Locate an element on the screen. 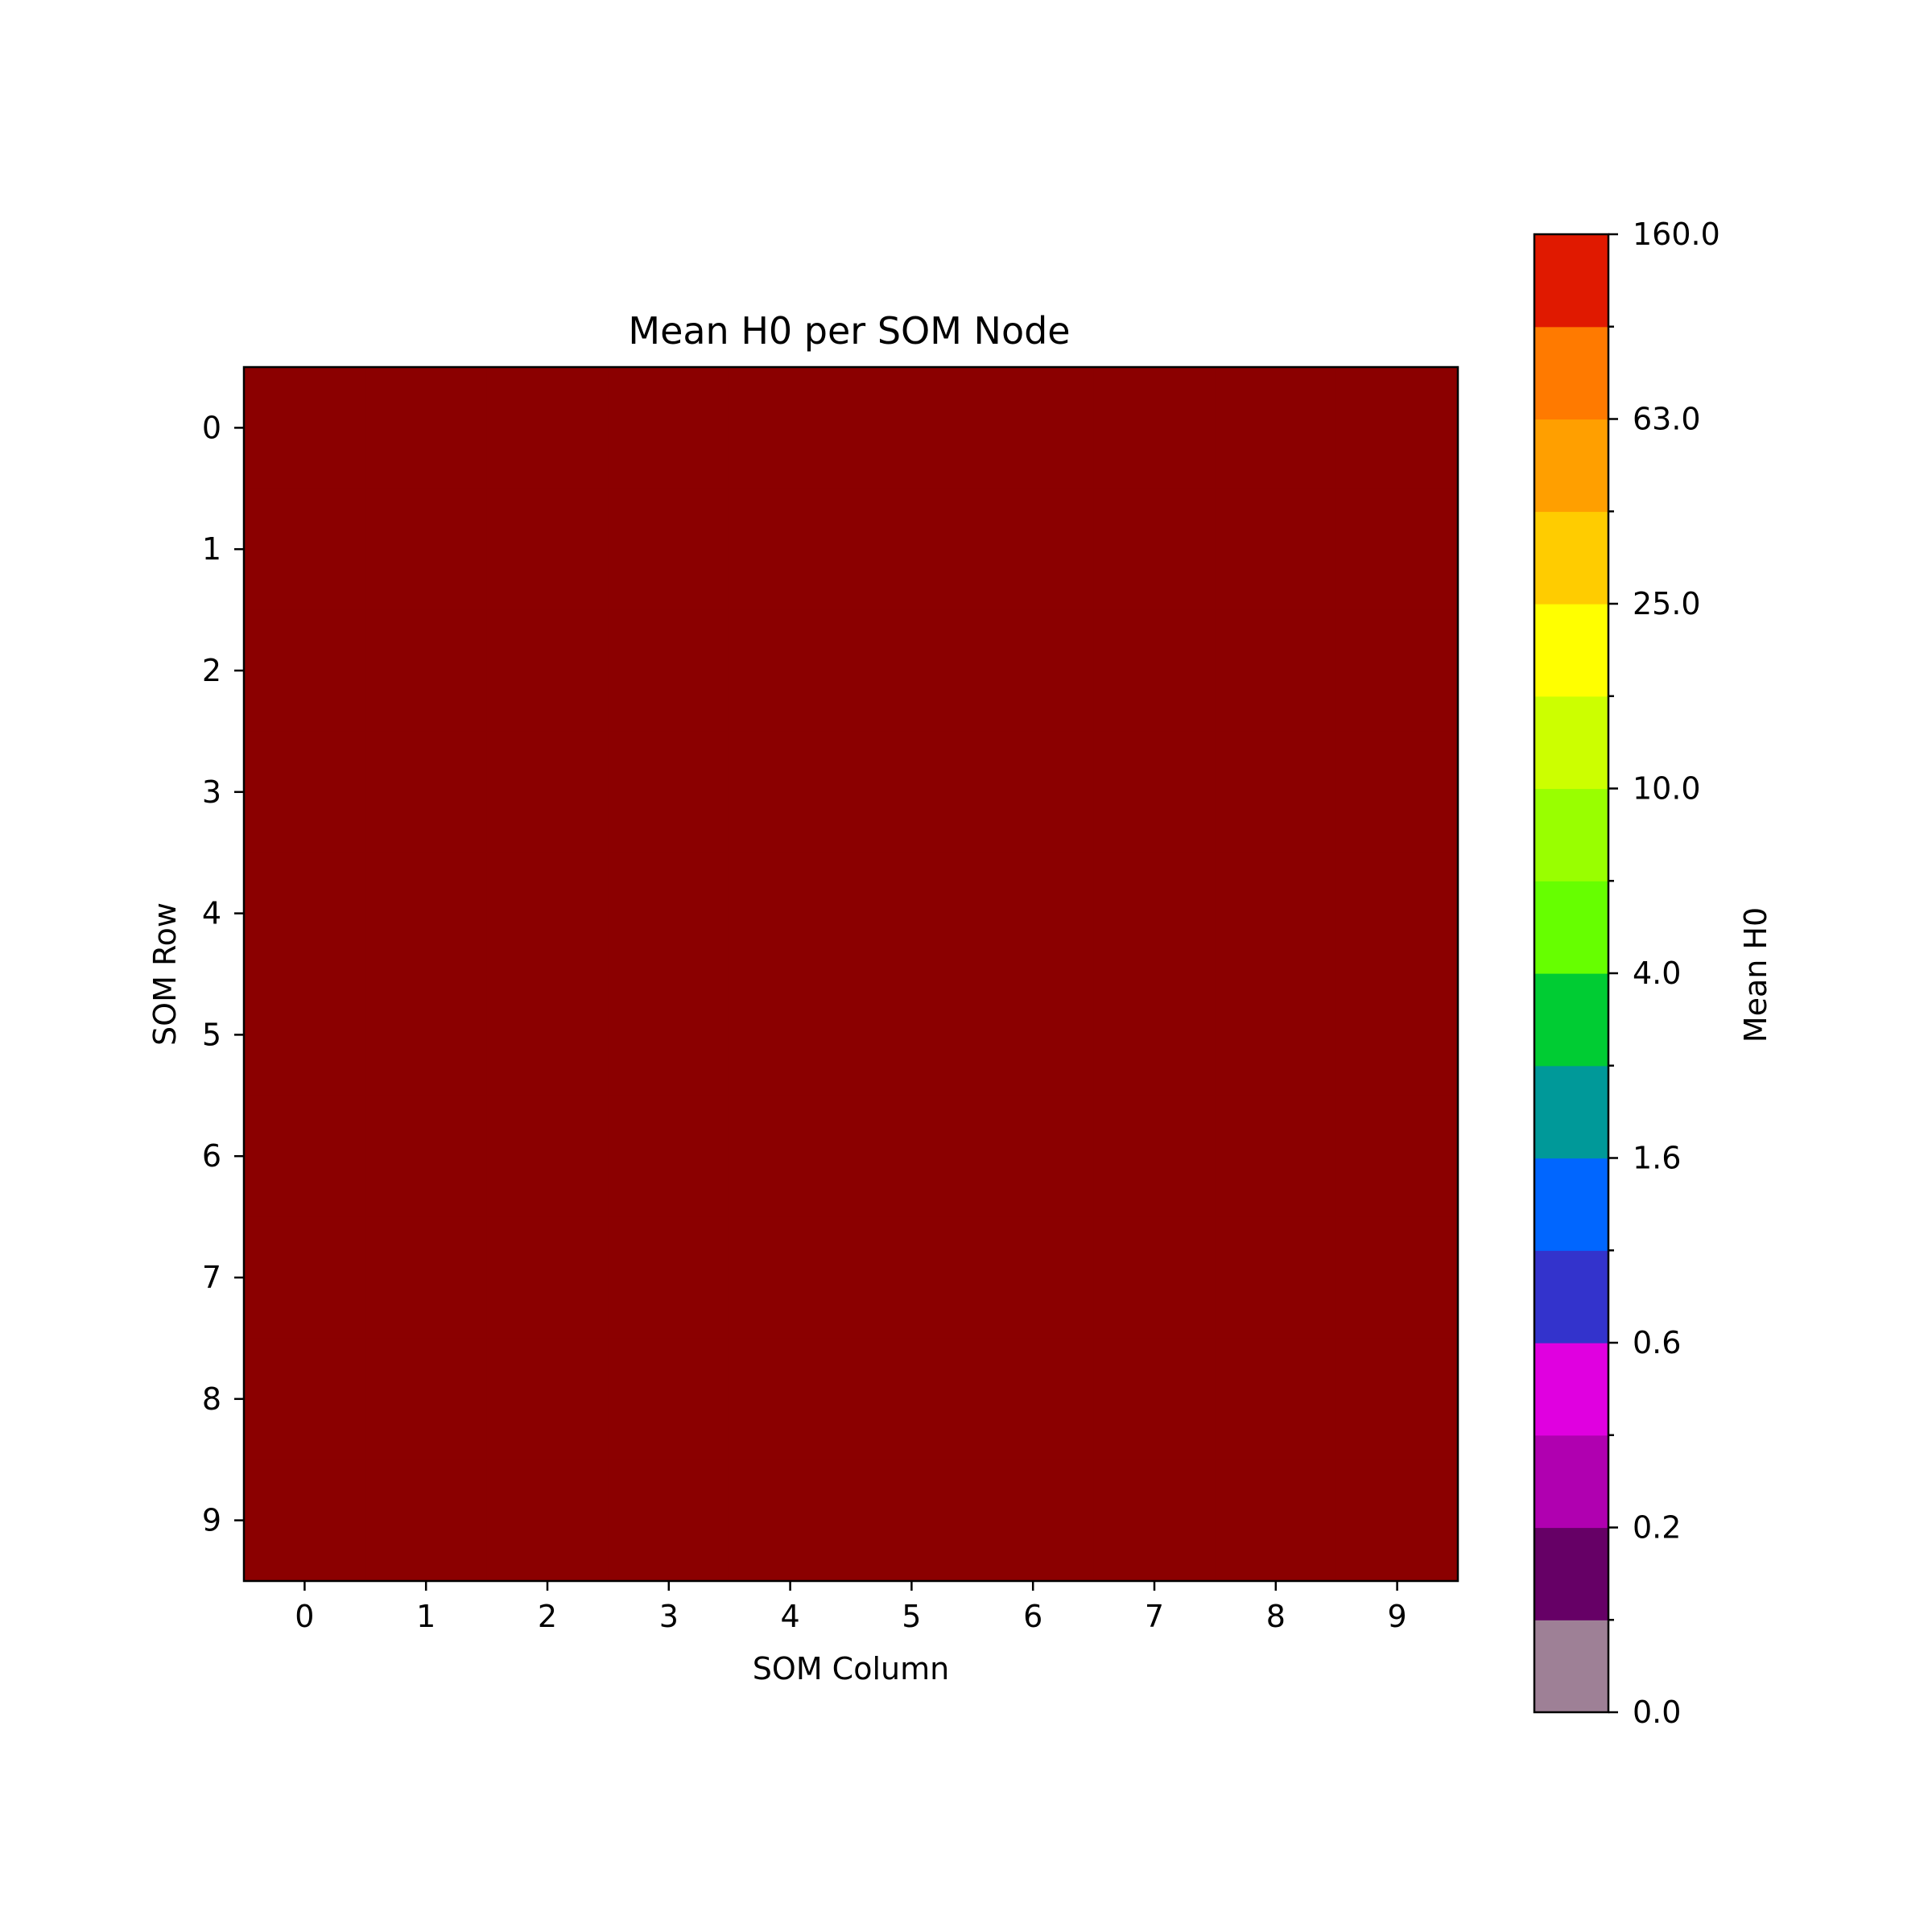 The height and width of the screenshot is (1932, 1932). y-tick-label: 6 is located at coordinates (211, 1156).